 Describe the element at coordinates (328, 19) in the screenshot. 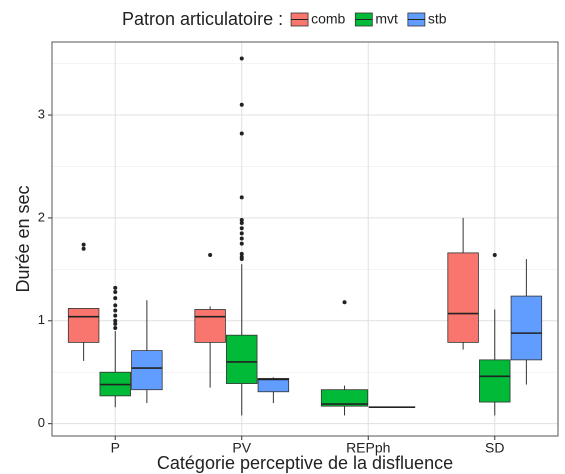

I see `legend-label: comb` at that location.